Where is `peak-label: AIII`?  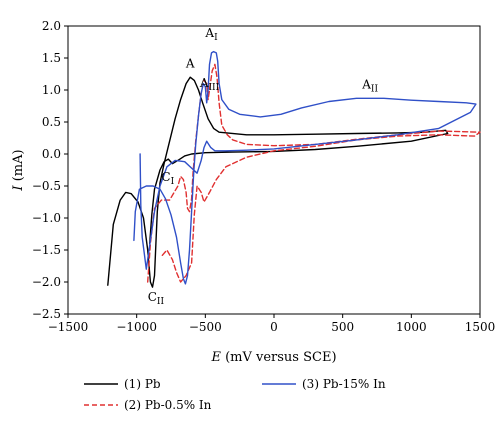 peak-label: AIII is located at coordinates (209, 84).